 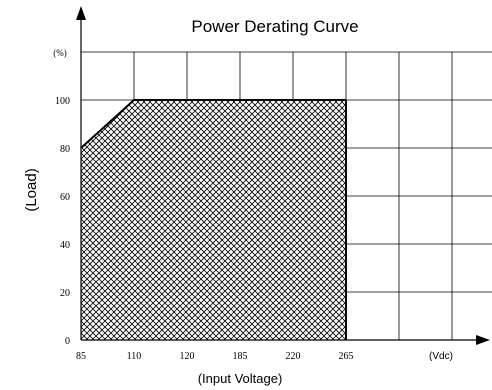 I want to click on x-tick-label: 85, so click(x=81, y=356).